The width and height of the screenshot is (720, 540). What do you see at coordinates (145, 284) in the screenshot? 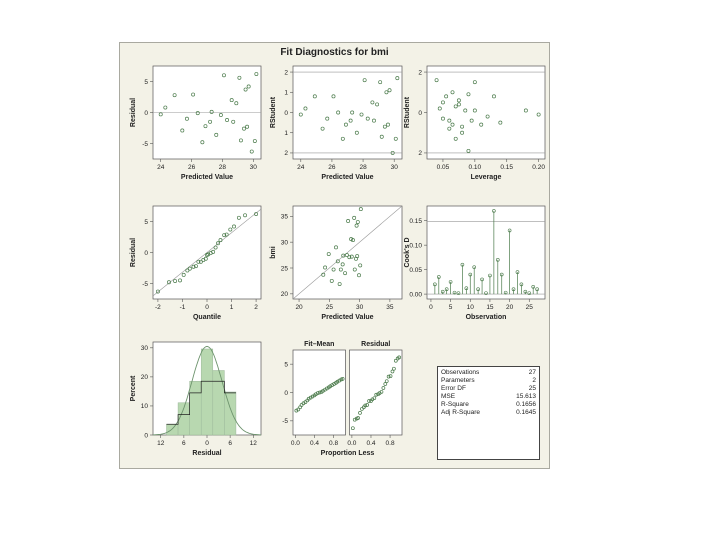
I see `qq_plot-y-tick-label: -5` at bounding box center [145, 284].